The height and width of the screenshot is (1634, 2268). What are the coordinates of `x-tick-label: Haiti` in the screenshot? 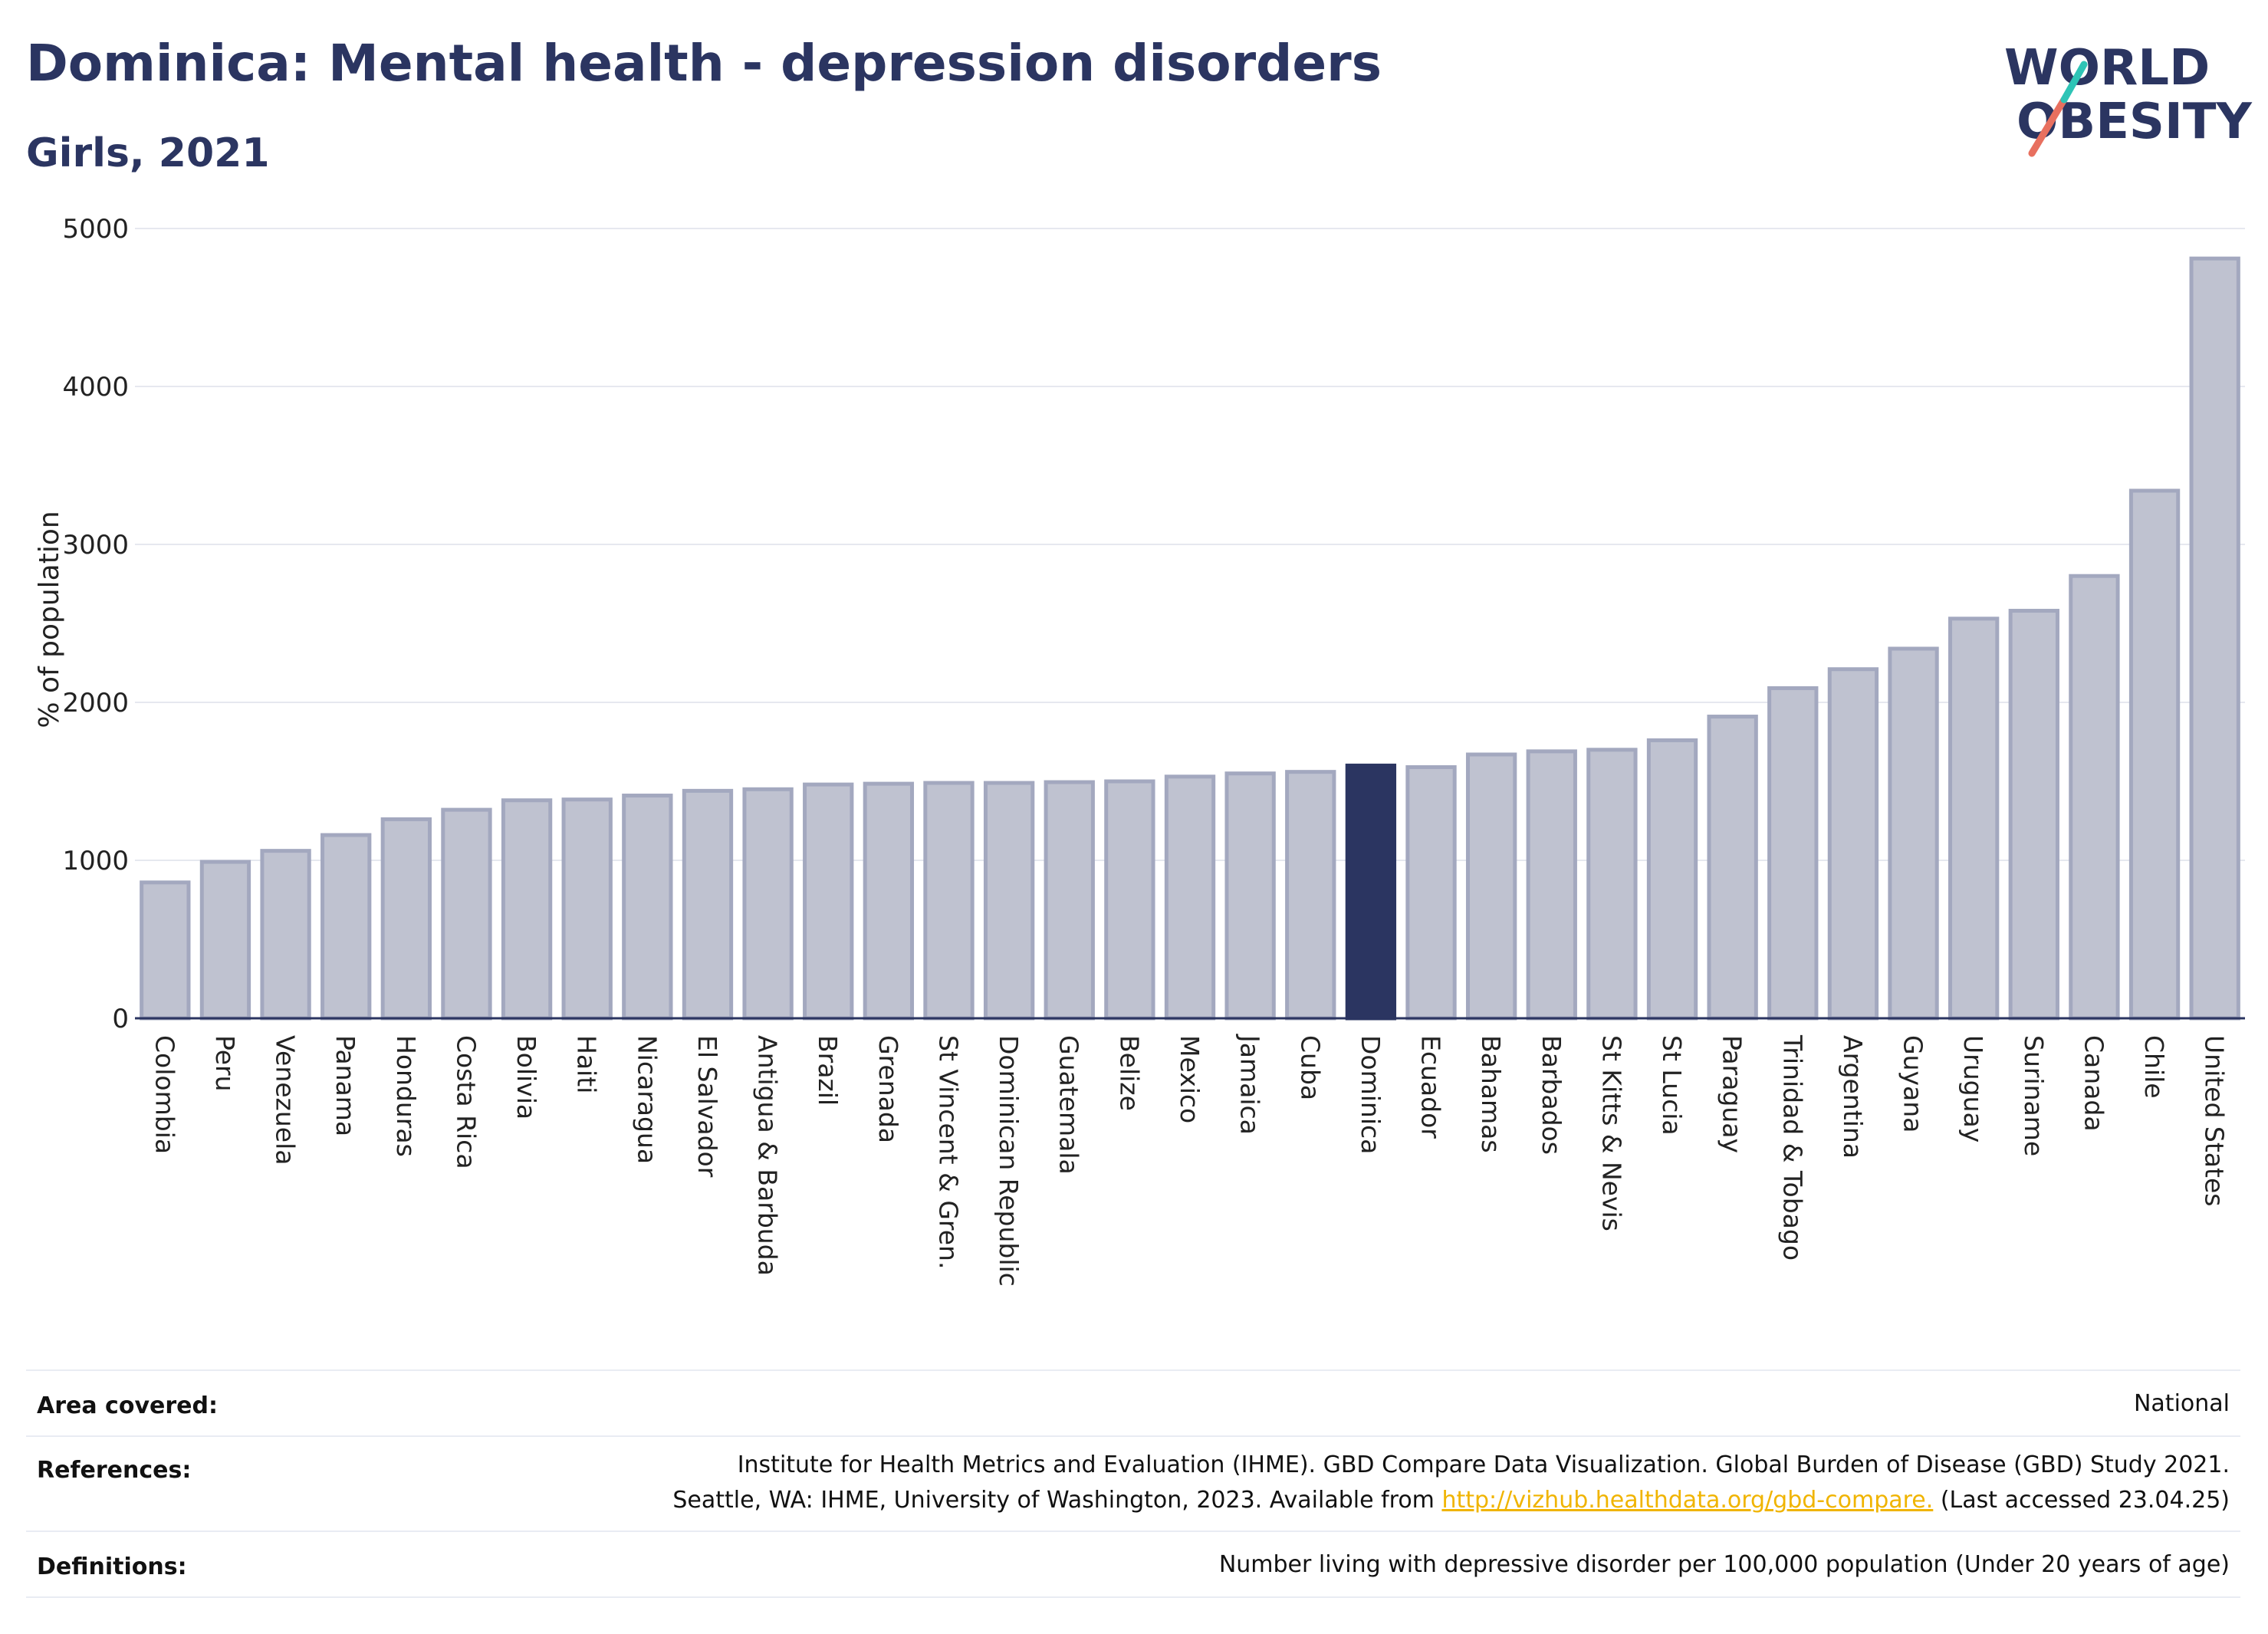 It's located at (587, 1064).